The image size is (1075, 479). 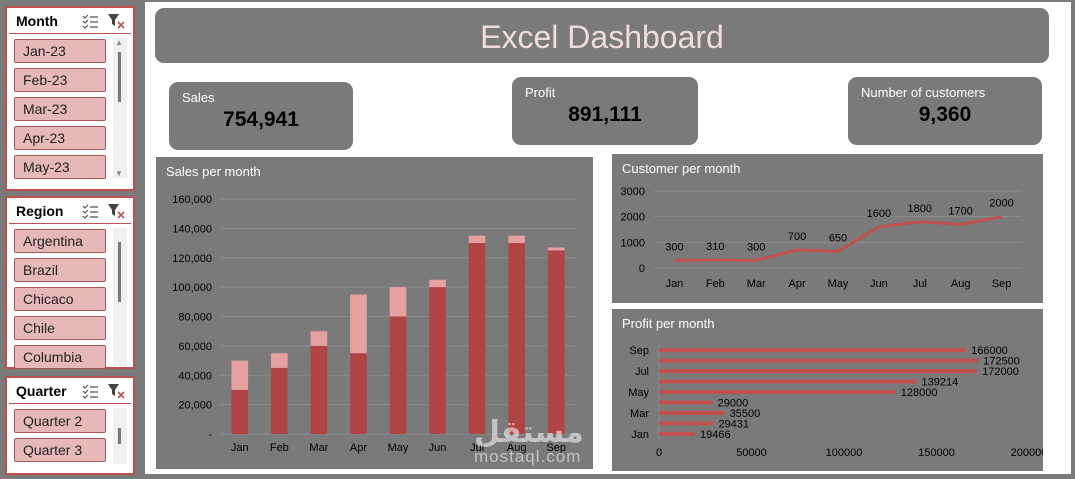 I want to click on y-tick-label: 120,000, so click(x=192, y=259).